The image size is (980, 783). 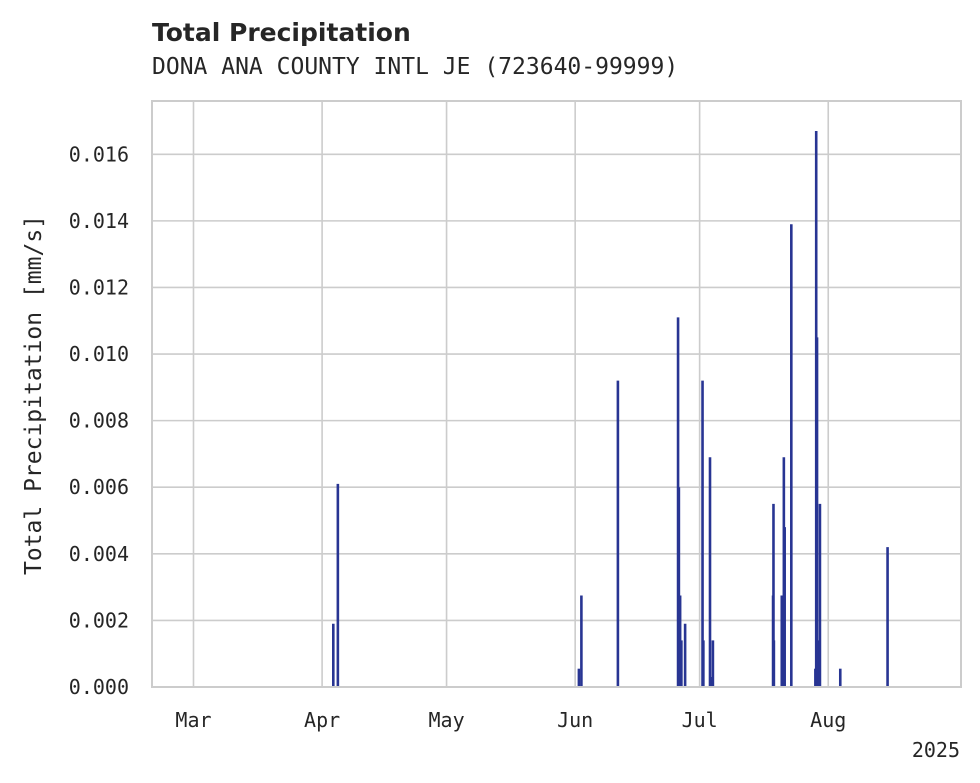 I want to click on x-tick-label: Aug, so click(x=828, y=720).